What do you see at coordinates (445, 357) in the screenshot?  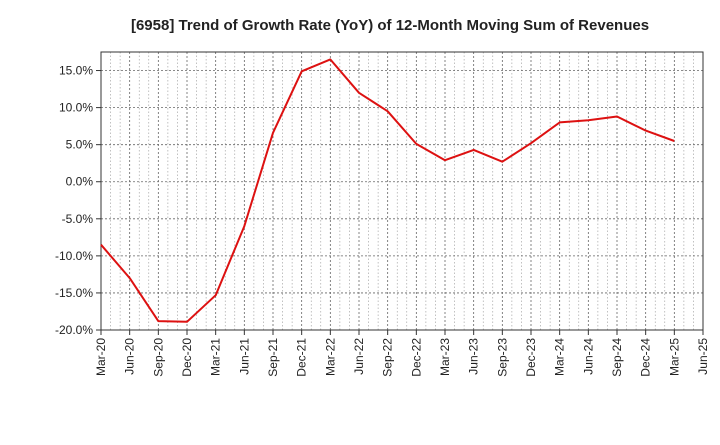 I see `x-tick-label: Mar-23` at bounding box center [445, 357].